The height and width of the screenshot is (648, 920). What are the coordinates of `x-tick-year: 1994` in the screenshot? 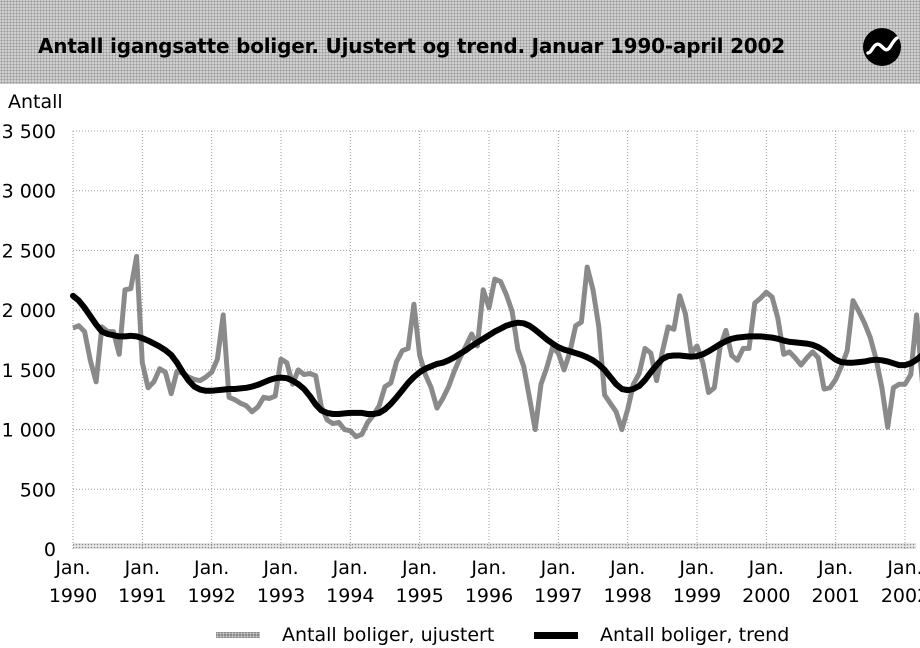 It's located at (350, 596).